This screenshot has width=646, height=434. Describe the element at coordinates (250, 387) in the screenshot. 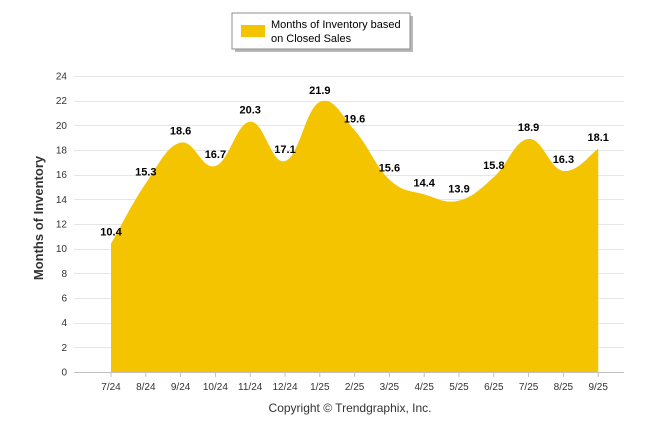

I see `x-tick-label: 11/24` at that location.